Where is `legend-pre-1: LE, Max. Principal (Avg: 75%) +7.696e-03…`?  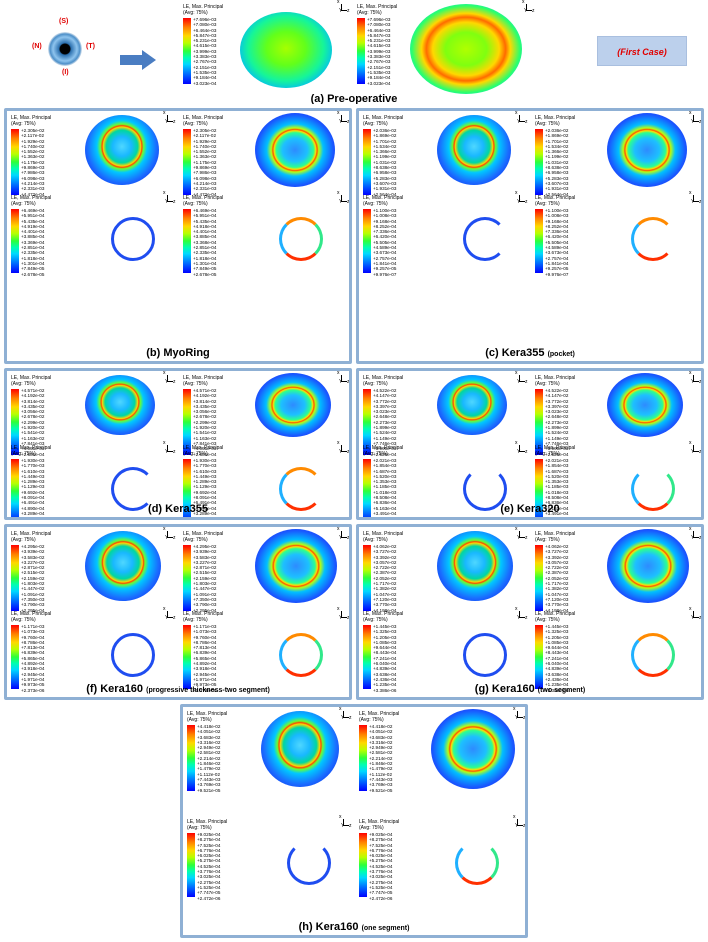 legend-pre-1: LE, Max. Principal (Avg: 75%) +7.696e-03… is located at coordinates (203, 45).